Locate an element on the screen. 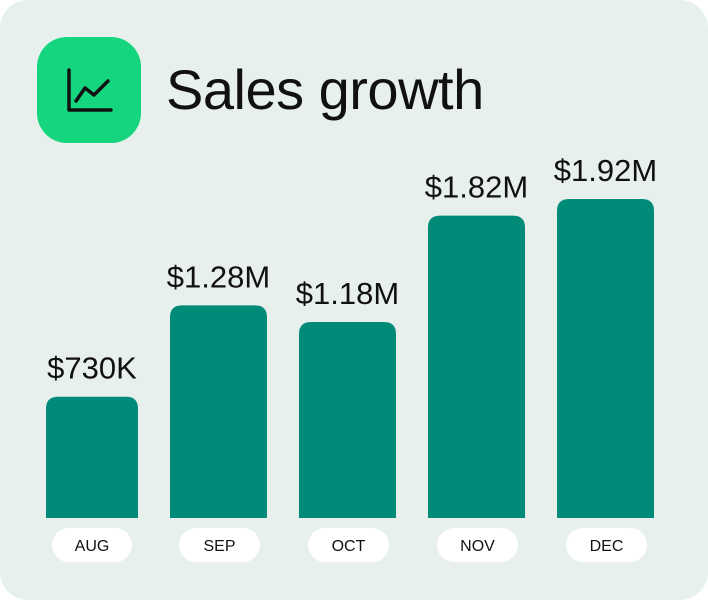 This screenshot has height=600, width=708. category-pill-sep is located at coordinates (219, 545).